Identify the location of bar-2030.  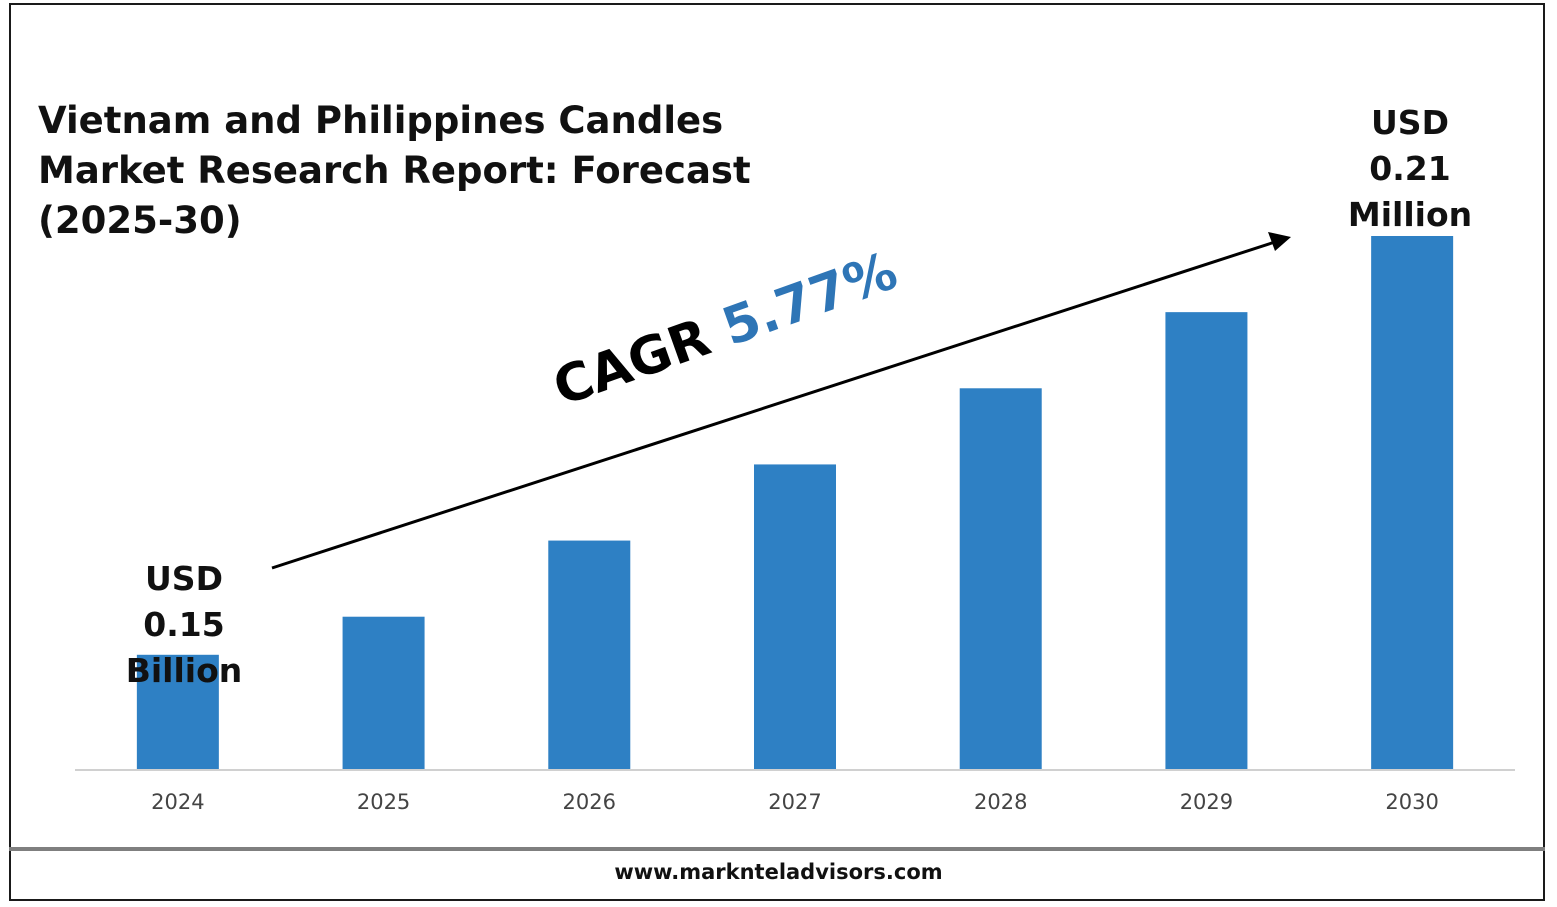
(1412, 502).